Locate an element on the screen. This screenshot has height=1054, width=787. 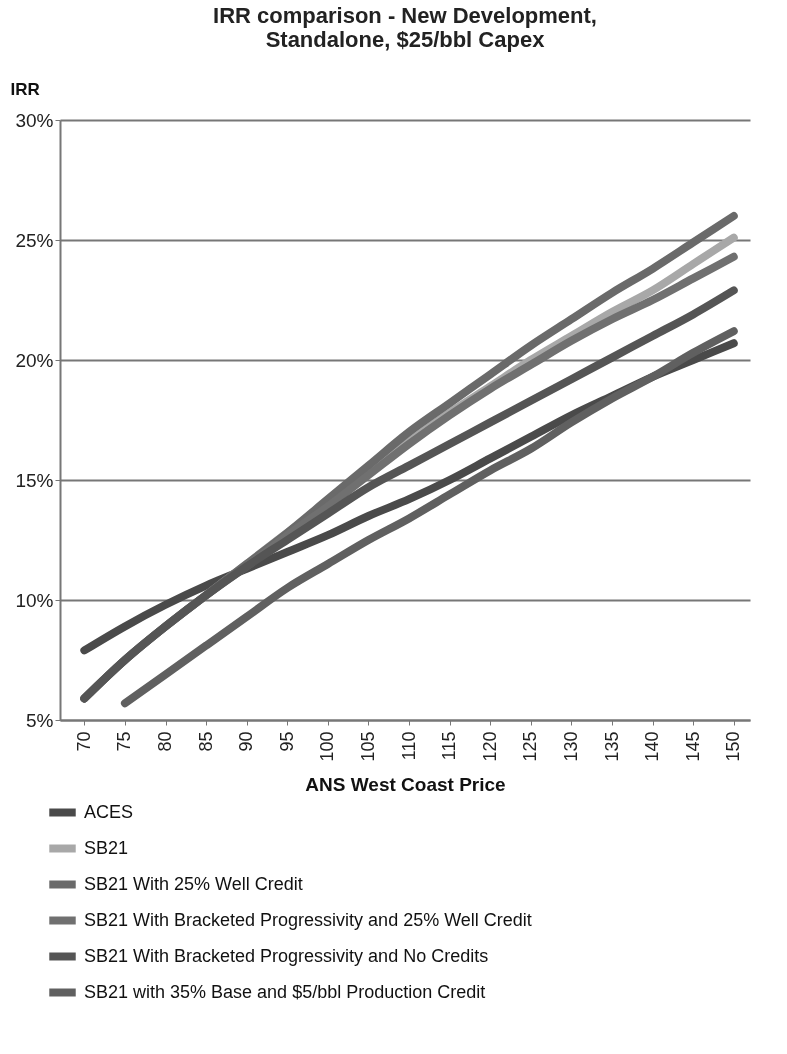
x-tick-label: 80 is located at coordinates (165, 741).